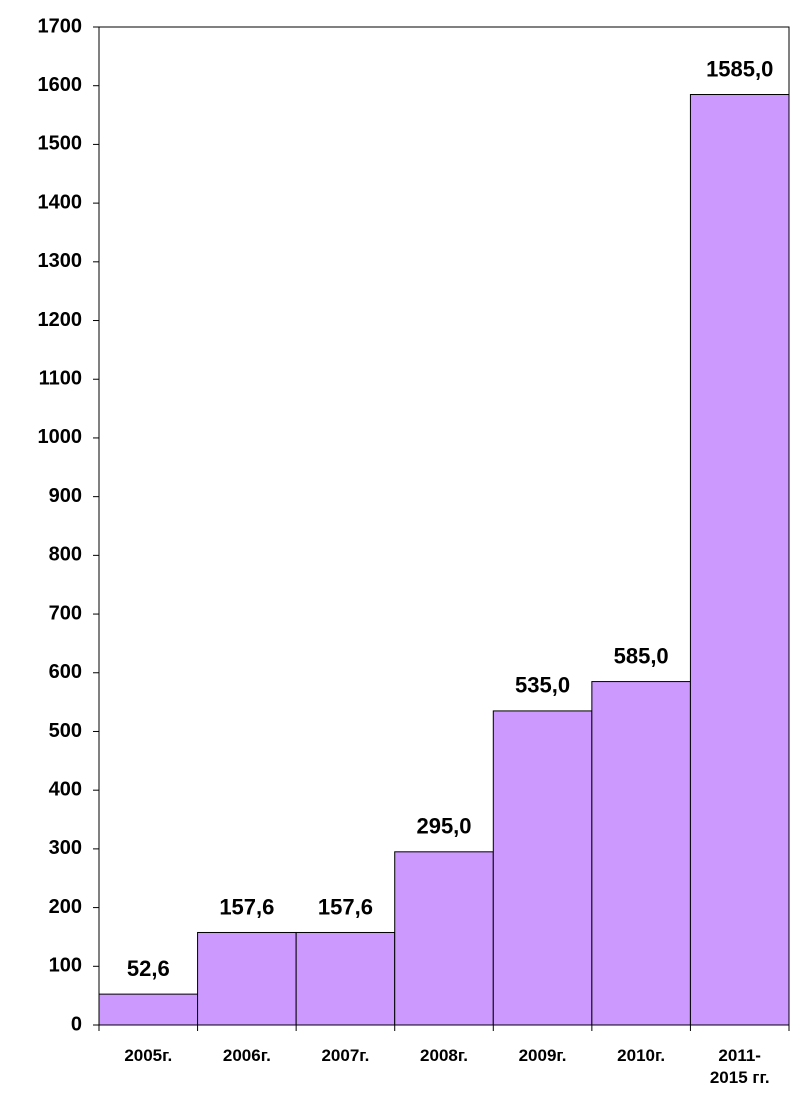 This screenshot has width=791, height=1103. What do you see at coordinates (65, 848) in the screenshot?
I see `y-tick-label: 300` at bounding box center [65, 848].